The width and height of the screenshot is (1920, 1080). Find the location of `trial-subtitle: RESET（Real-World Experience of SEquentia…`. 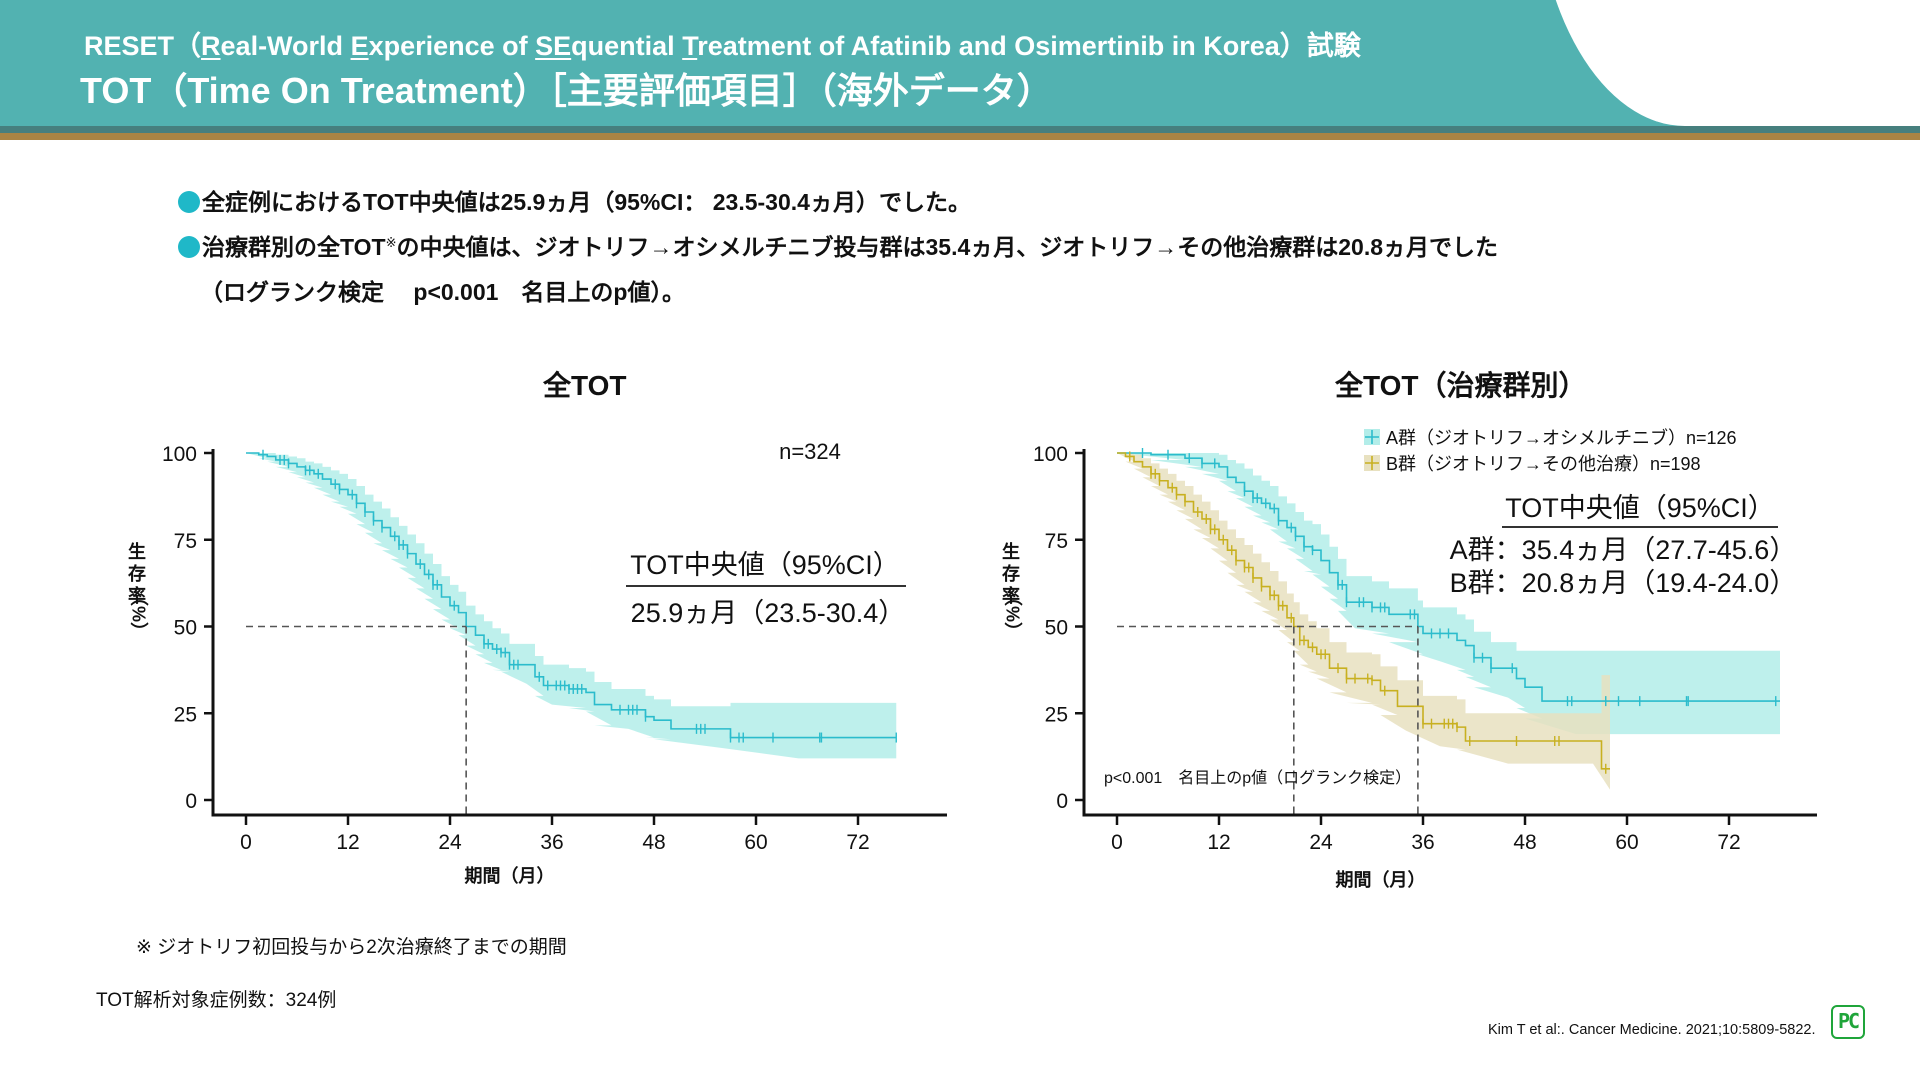

trial-subtitle: RESET（Real-World Experience of SEquentia… is located at coordinates (722, 43).